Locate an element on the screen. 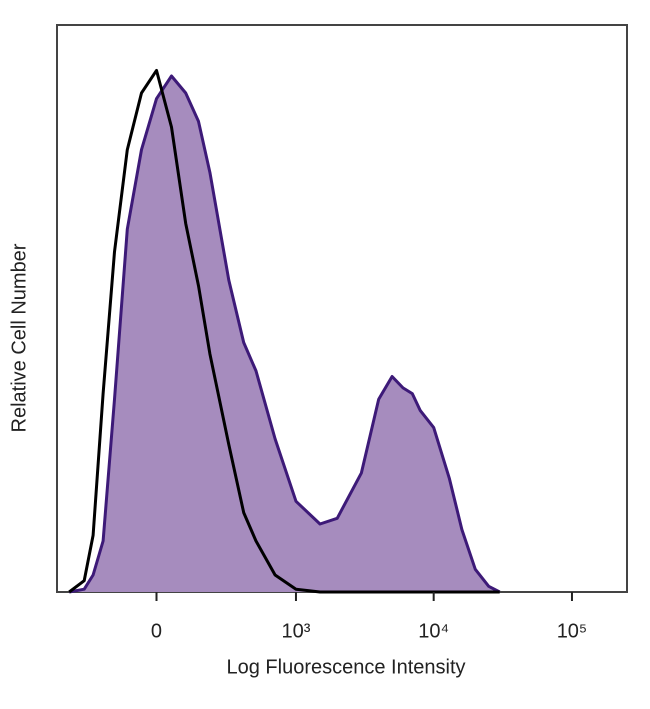 Image resolution: width=650 pixels, height=709 pixels. x-axis-title: Log Fluorescence Intensity is located at coordinates (345, 667).